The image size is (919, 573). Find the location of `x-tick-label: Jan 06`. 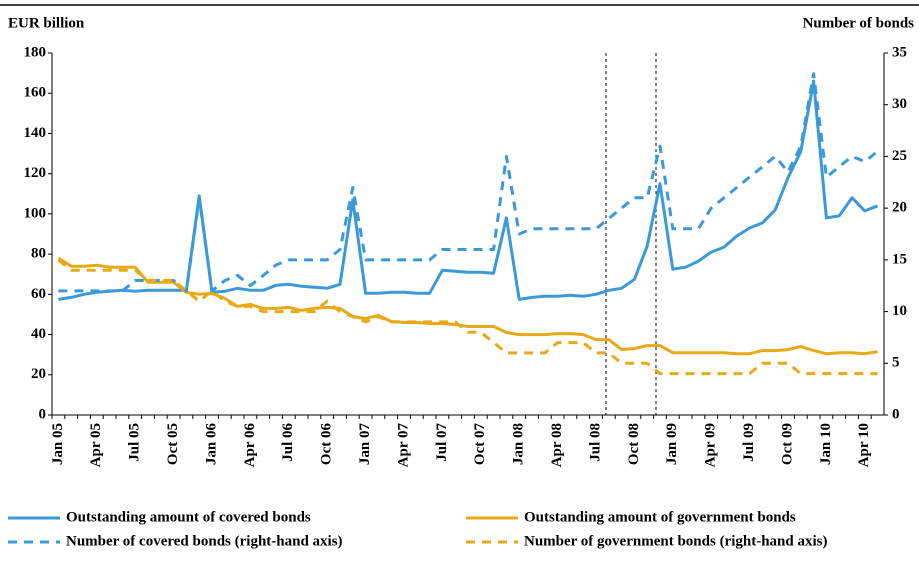

x-tick-label: Jan 06 is located at coordinates (211, 444).